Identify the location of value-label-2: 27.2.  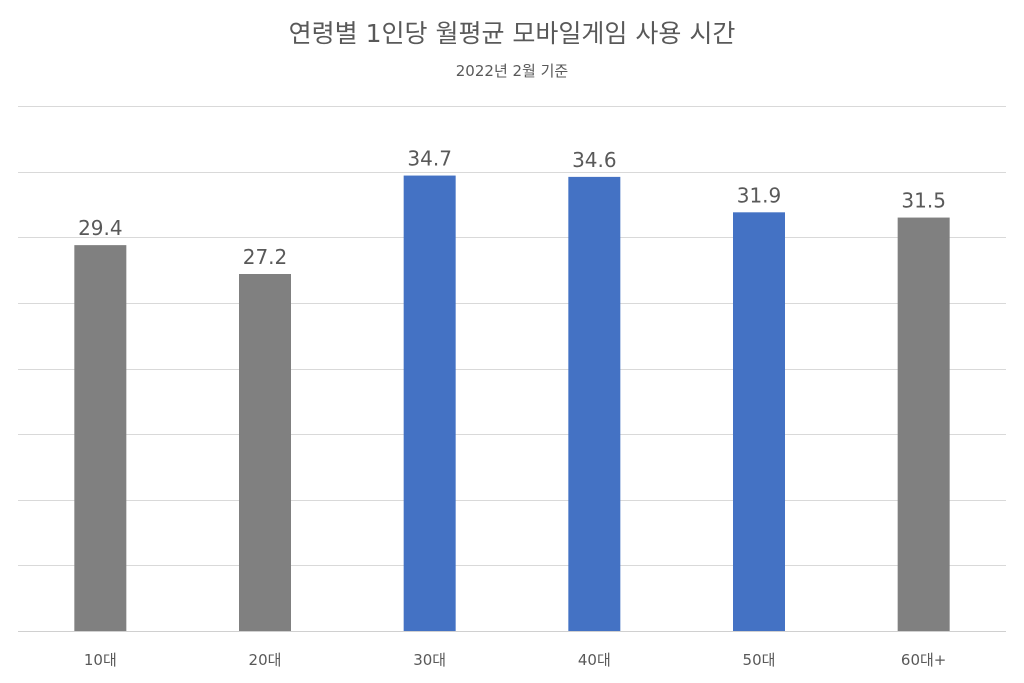
(265, 257).